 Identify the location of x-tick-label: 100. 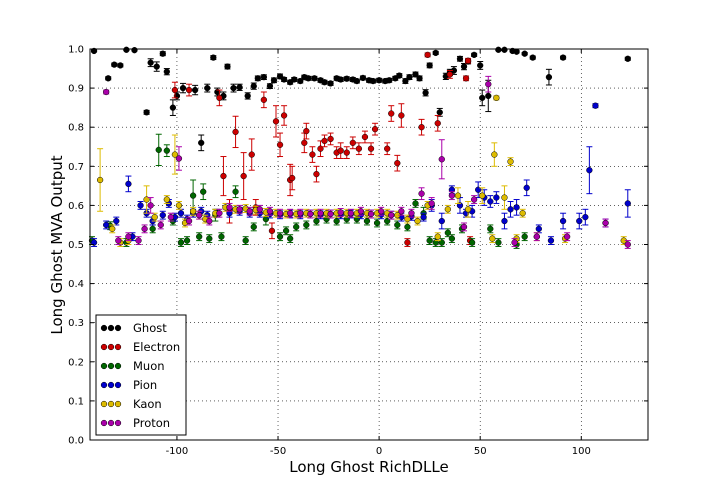
(581, 451).